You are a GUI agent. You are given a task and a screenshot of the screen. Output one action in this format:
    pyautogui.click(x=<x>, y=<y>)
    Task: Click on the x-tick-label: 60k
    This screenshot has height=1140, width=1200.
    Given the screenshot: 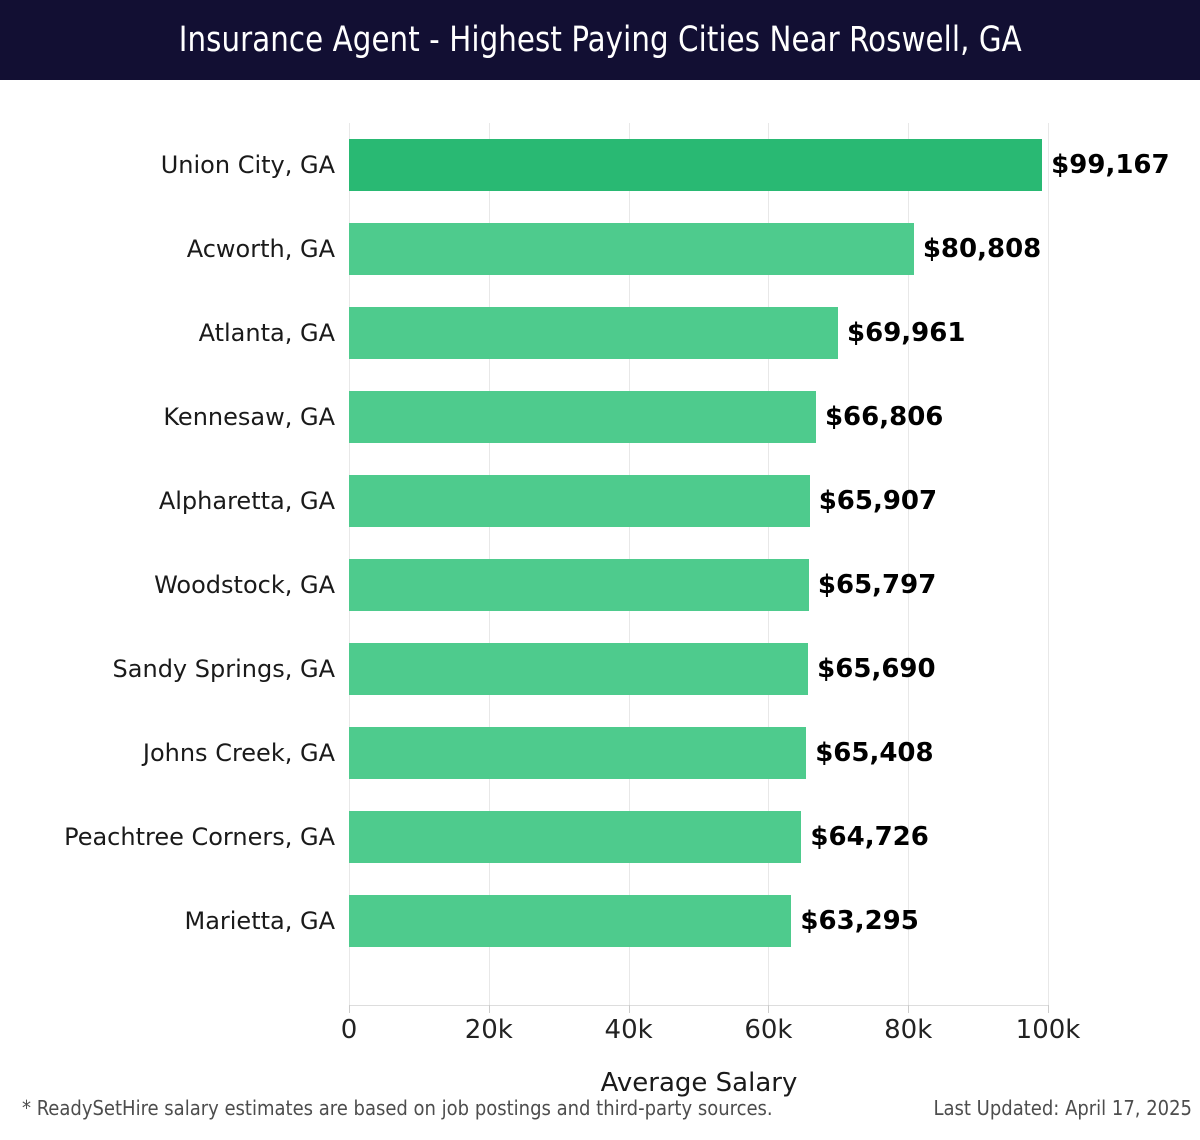 What is the action you would take?
    pyautogui.click(x=768, y=1030)
    